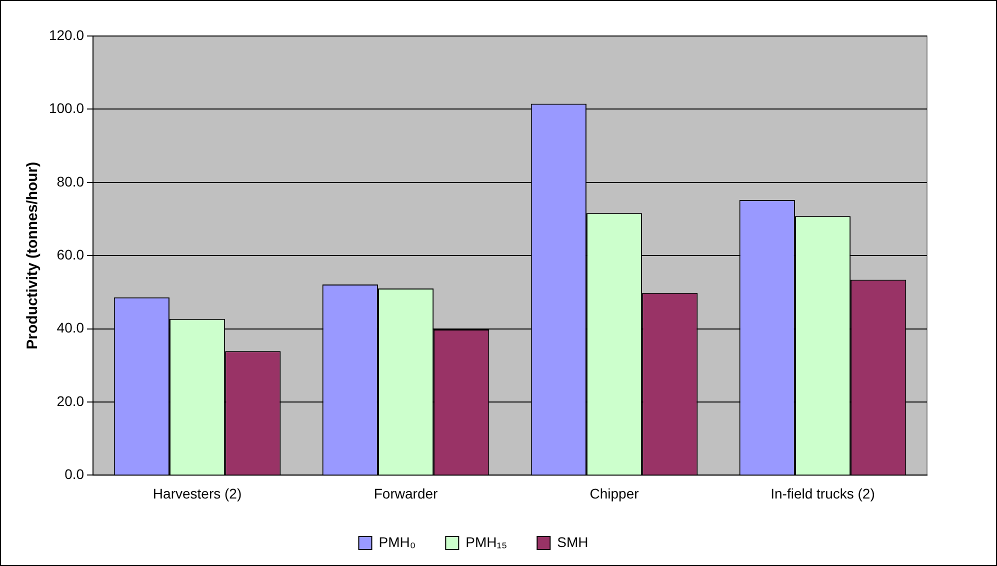  What do you see at coordinates (66, 108) in the screenshot?
I see `y-tick-label: 100.0` at bounding box center [66, 108].